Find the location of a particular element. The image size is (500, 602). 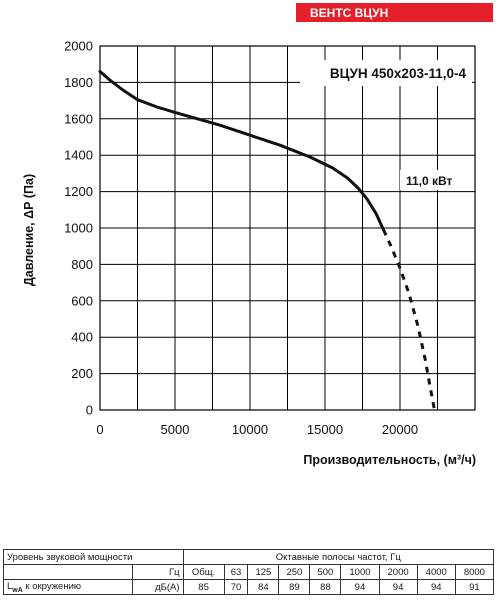

header-right-cell: Октавные полосы частот, Гц is located at coordinates (338, 557).